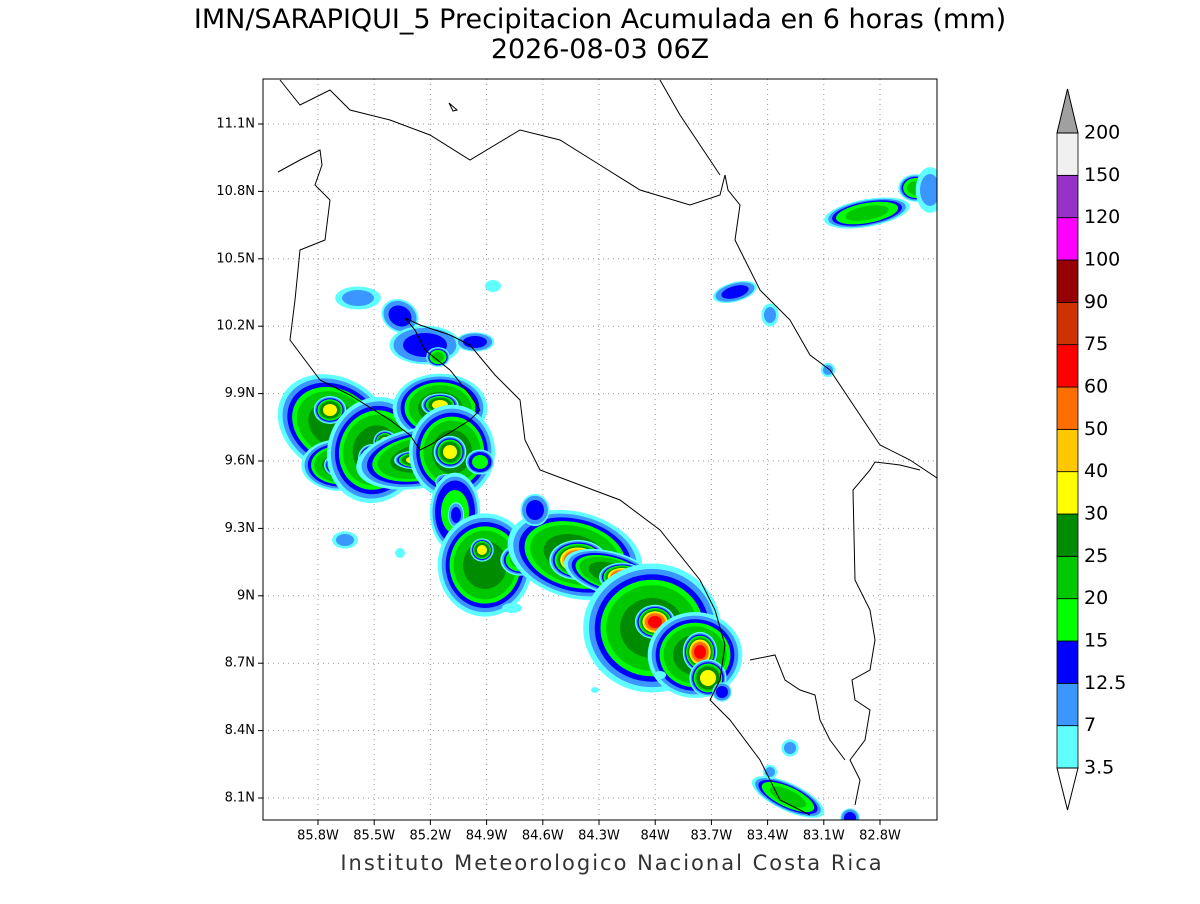 The image size is (1200, 904). What do you see at coordinates (235, 326) in the screenshot?
I see `y-tick-label: 10.2N` at bounding box center [235, 326].